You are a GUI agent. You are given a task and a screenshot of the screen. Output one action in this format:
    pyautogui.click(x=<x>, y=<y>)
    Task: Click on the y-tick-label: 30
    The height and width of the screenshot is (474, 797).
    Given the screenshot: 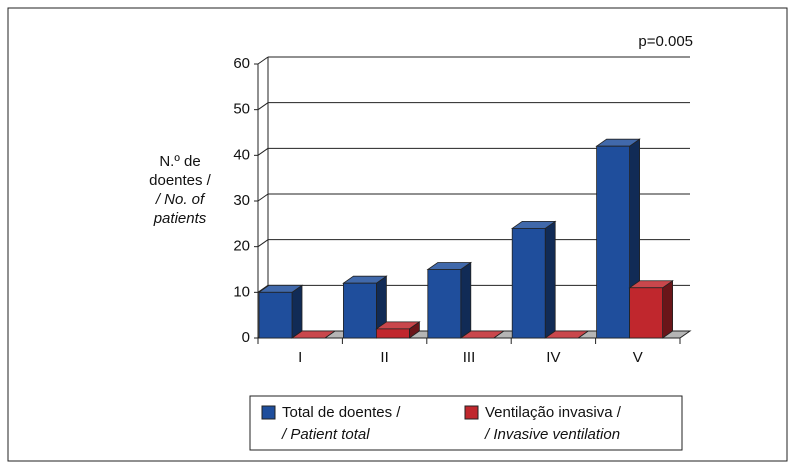 What is the action you would take?
    pyautogui.click(x=241, y=200)
    